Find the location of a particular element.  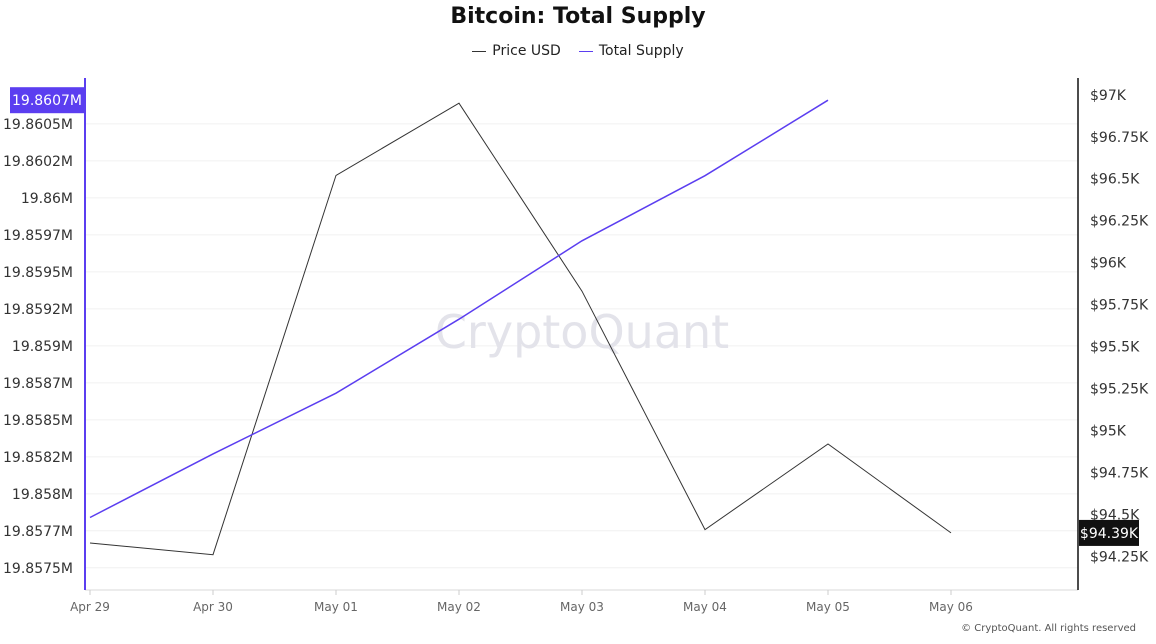

x-tick-label: May 06 is located at coordinates (951, 607).